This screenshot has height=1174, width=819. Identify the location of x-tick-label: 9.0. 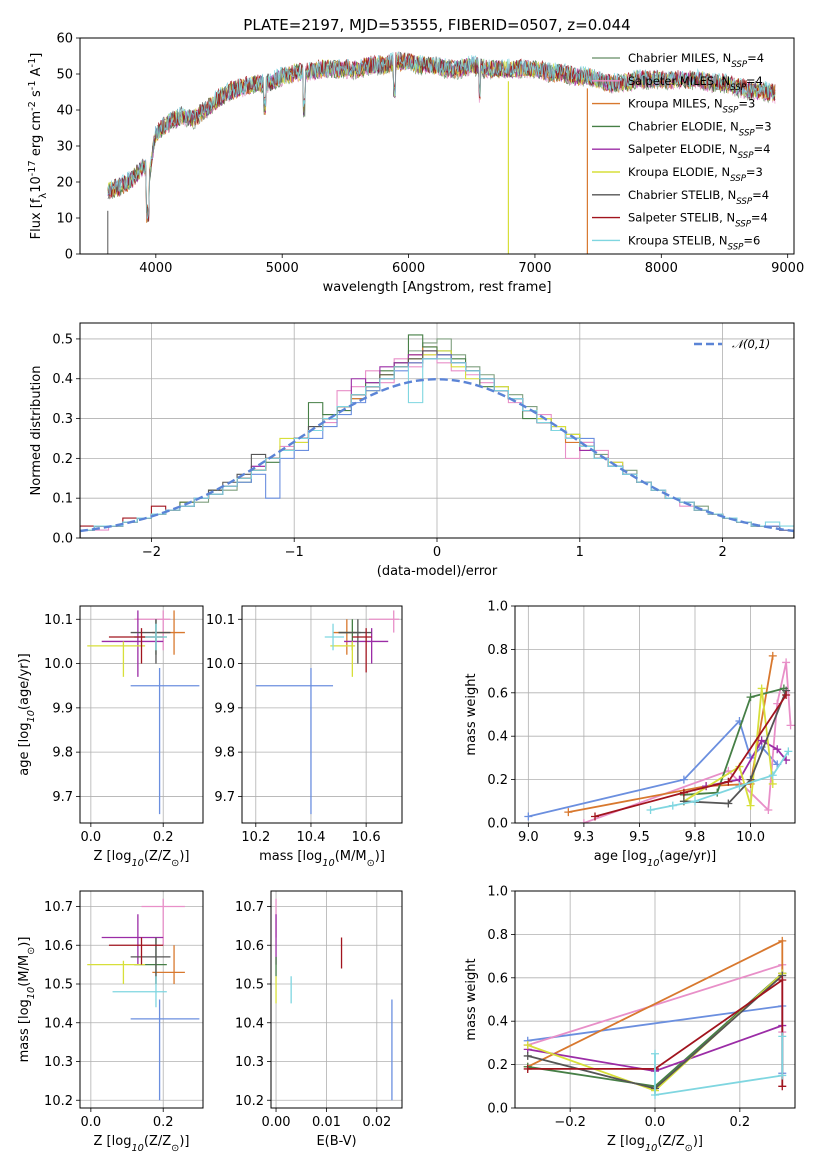
(528, 837).